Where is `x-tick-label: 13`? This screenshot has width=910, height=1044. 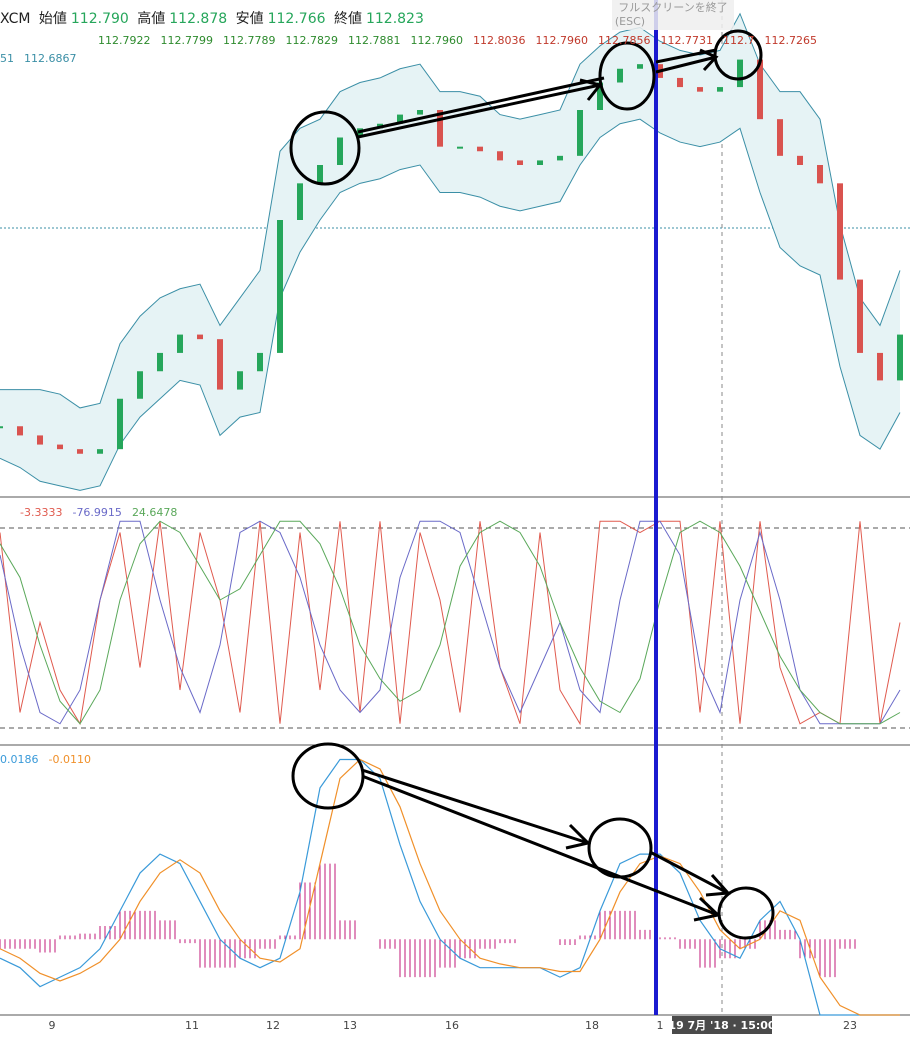 x-tick-label: 13 is located at coordinates (350, 1025).